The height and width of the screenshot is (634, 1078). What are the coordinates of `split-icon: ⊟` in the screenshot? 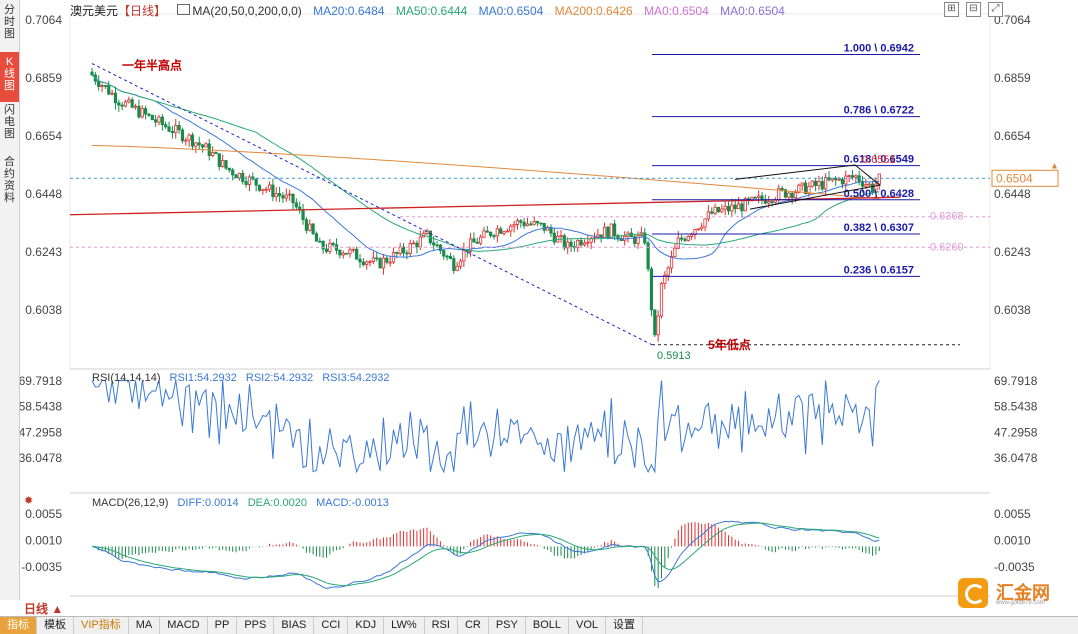 It's located at (973, 9).